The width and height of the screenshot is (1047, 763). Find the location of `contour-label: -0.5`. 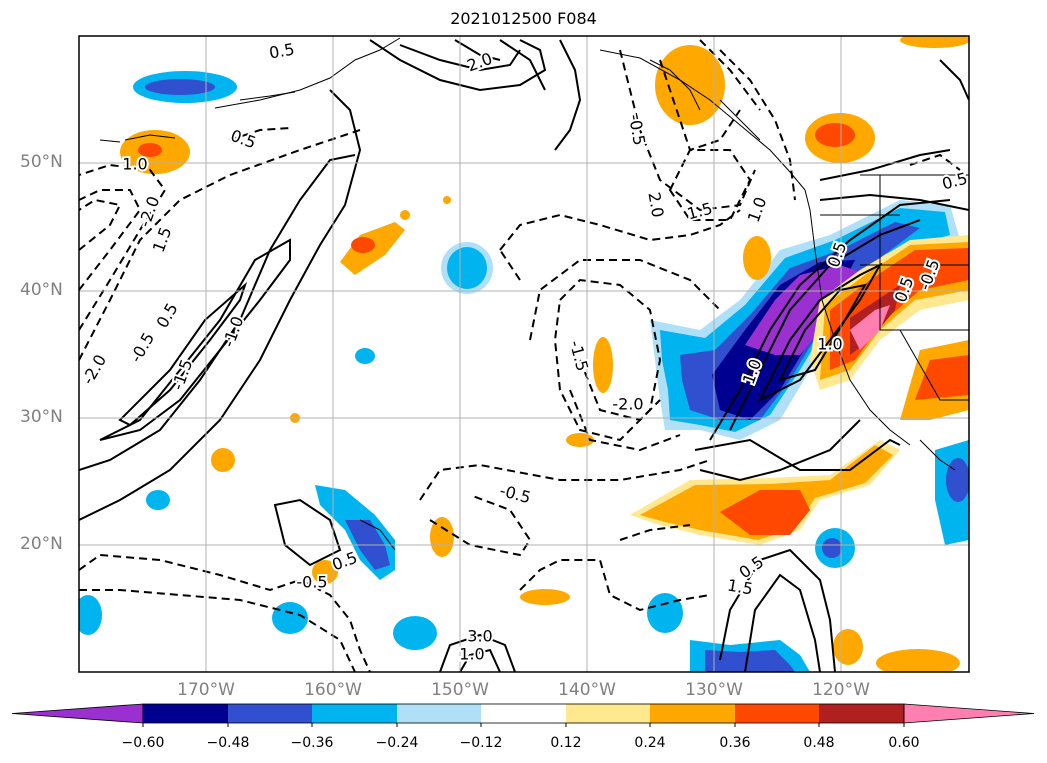

contour-label: -0.5 is located at coordinates (311, 582).